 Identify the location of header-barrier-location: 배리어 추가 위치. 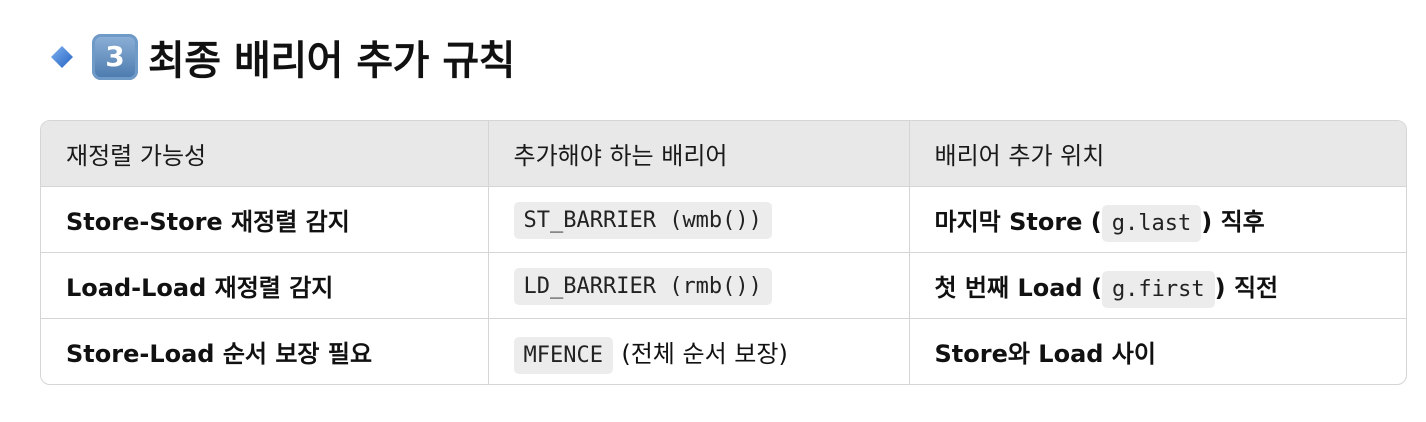
(1157, 154).